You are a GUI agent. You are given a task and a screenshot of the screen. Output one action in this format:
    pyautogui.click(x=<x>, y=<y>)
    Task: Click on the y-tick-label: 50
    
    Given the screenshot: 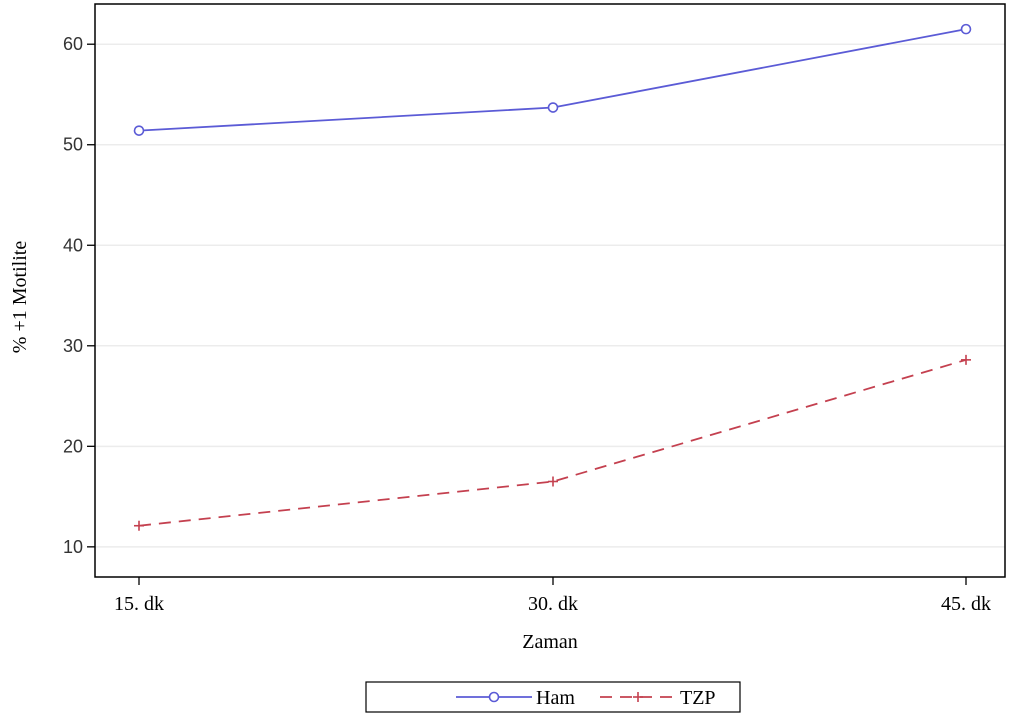 What is the action you would take?
    pyautogui.click(x=73, y=145)
    